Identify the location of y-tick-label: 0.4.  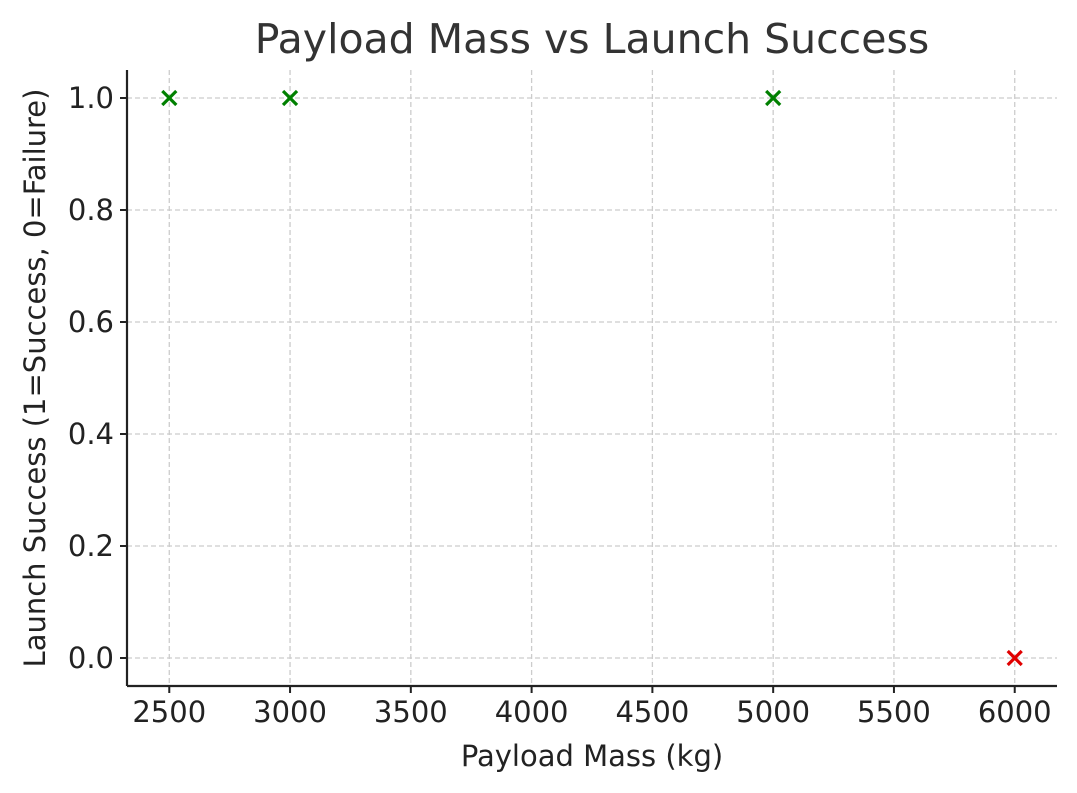
(91, 434).